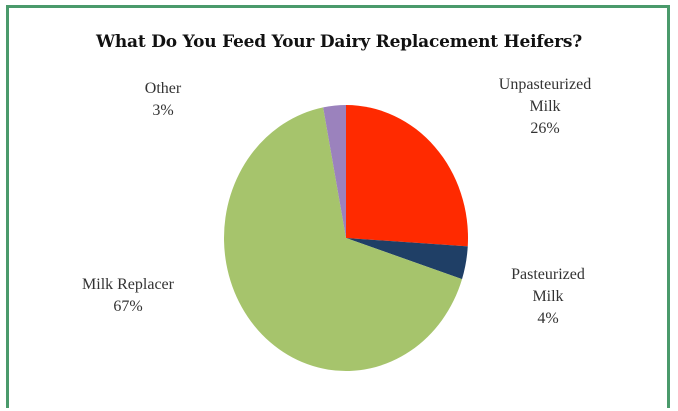 This screenshot has width=678, height=411. Describe the element at coordinates (128, 306) in the screenshot. I see `label-milk-replacer-percent: 67%` at that location.